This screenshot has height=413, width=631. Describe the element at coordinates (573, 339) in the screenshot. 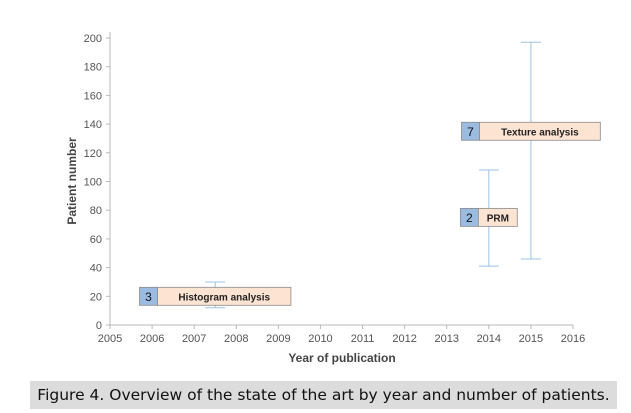

I see `x-tick-label: 2016` at that location.